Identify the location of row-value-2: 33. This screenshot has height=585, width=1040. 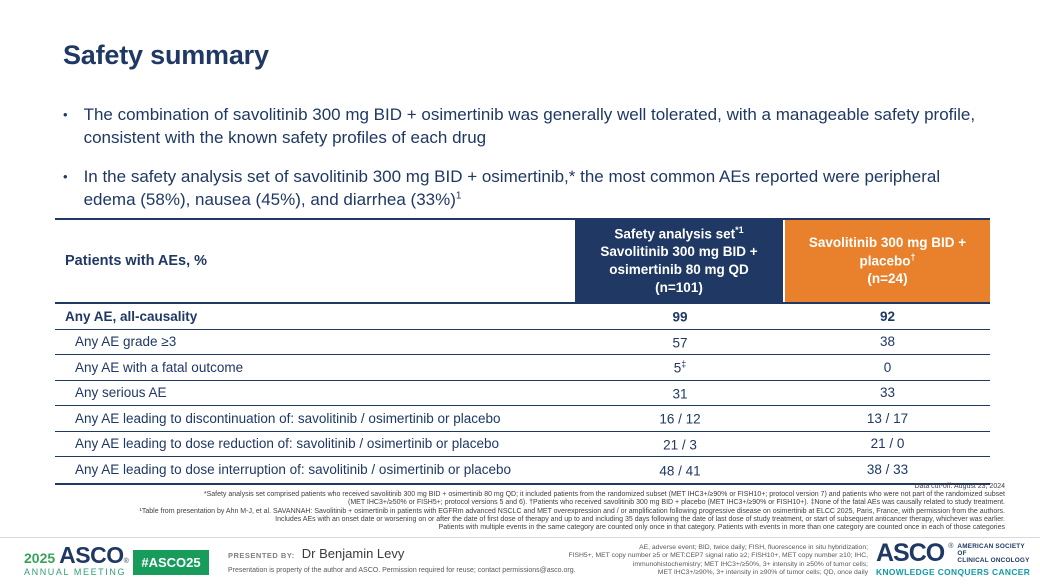
(887, 393).